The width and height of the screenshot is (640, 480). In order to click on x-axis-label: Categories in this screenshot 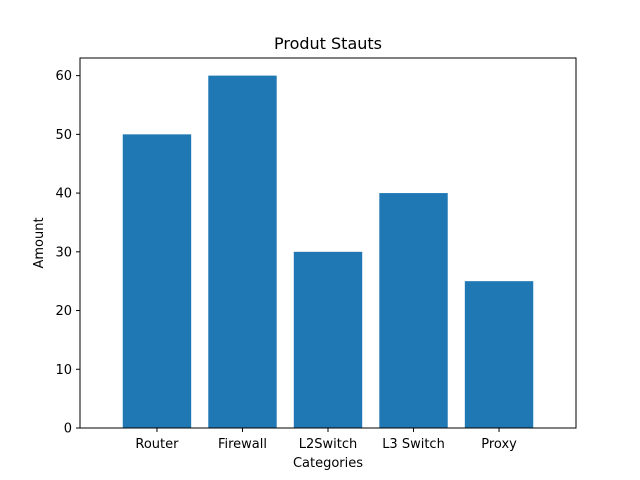, I will do `click(328, 463)`.